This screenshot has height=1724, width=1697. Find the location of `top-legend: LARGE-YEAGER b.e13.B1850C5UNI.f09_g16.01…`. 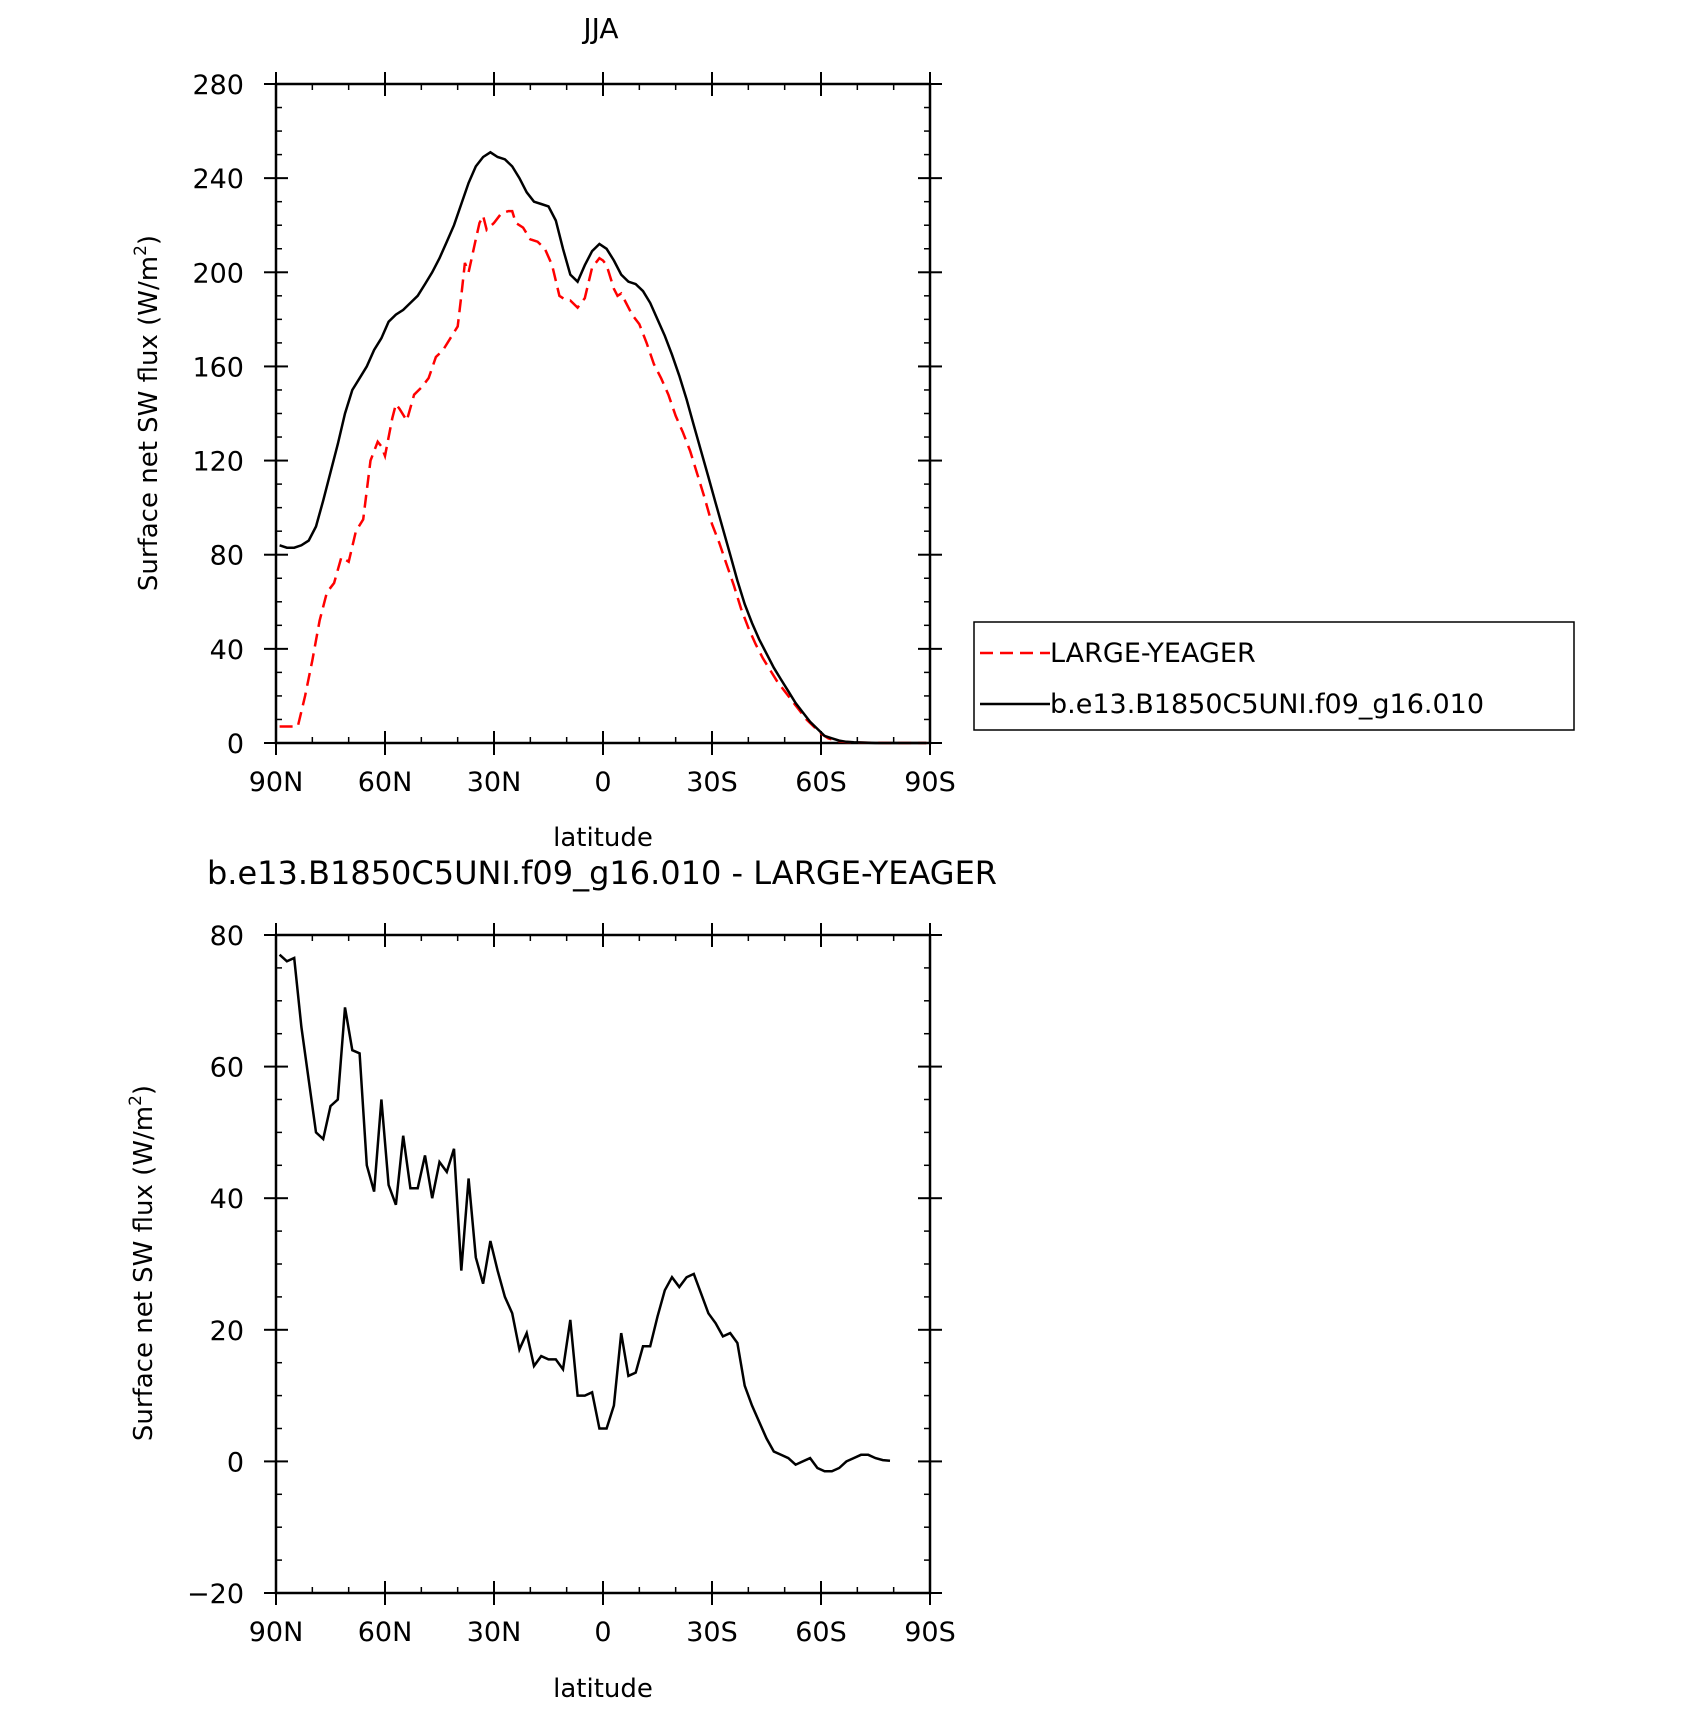

top-legend: LARGE-YEAGER b.e13.B1850C5UNI.f09_g16.01… is located at coordinates (1274, 676).